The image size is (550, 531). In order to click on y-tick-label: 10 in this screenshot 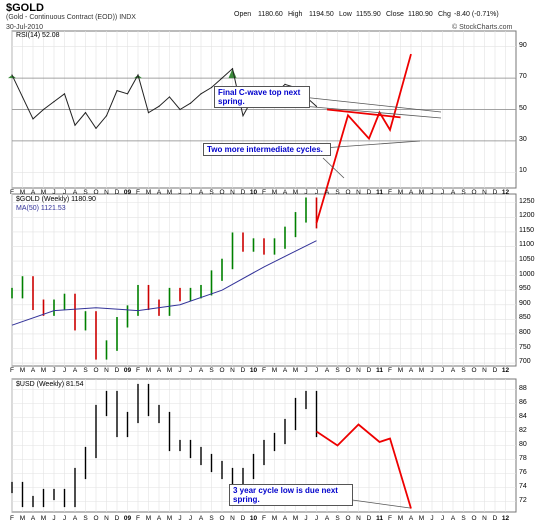, I will do `click(523, 171)`.